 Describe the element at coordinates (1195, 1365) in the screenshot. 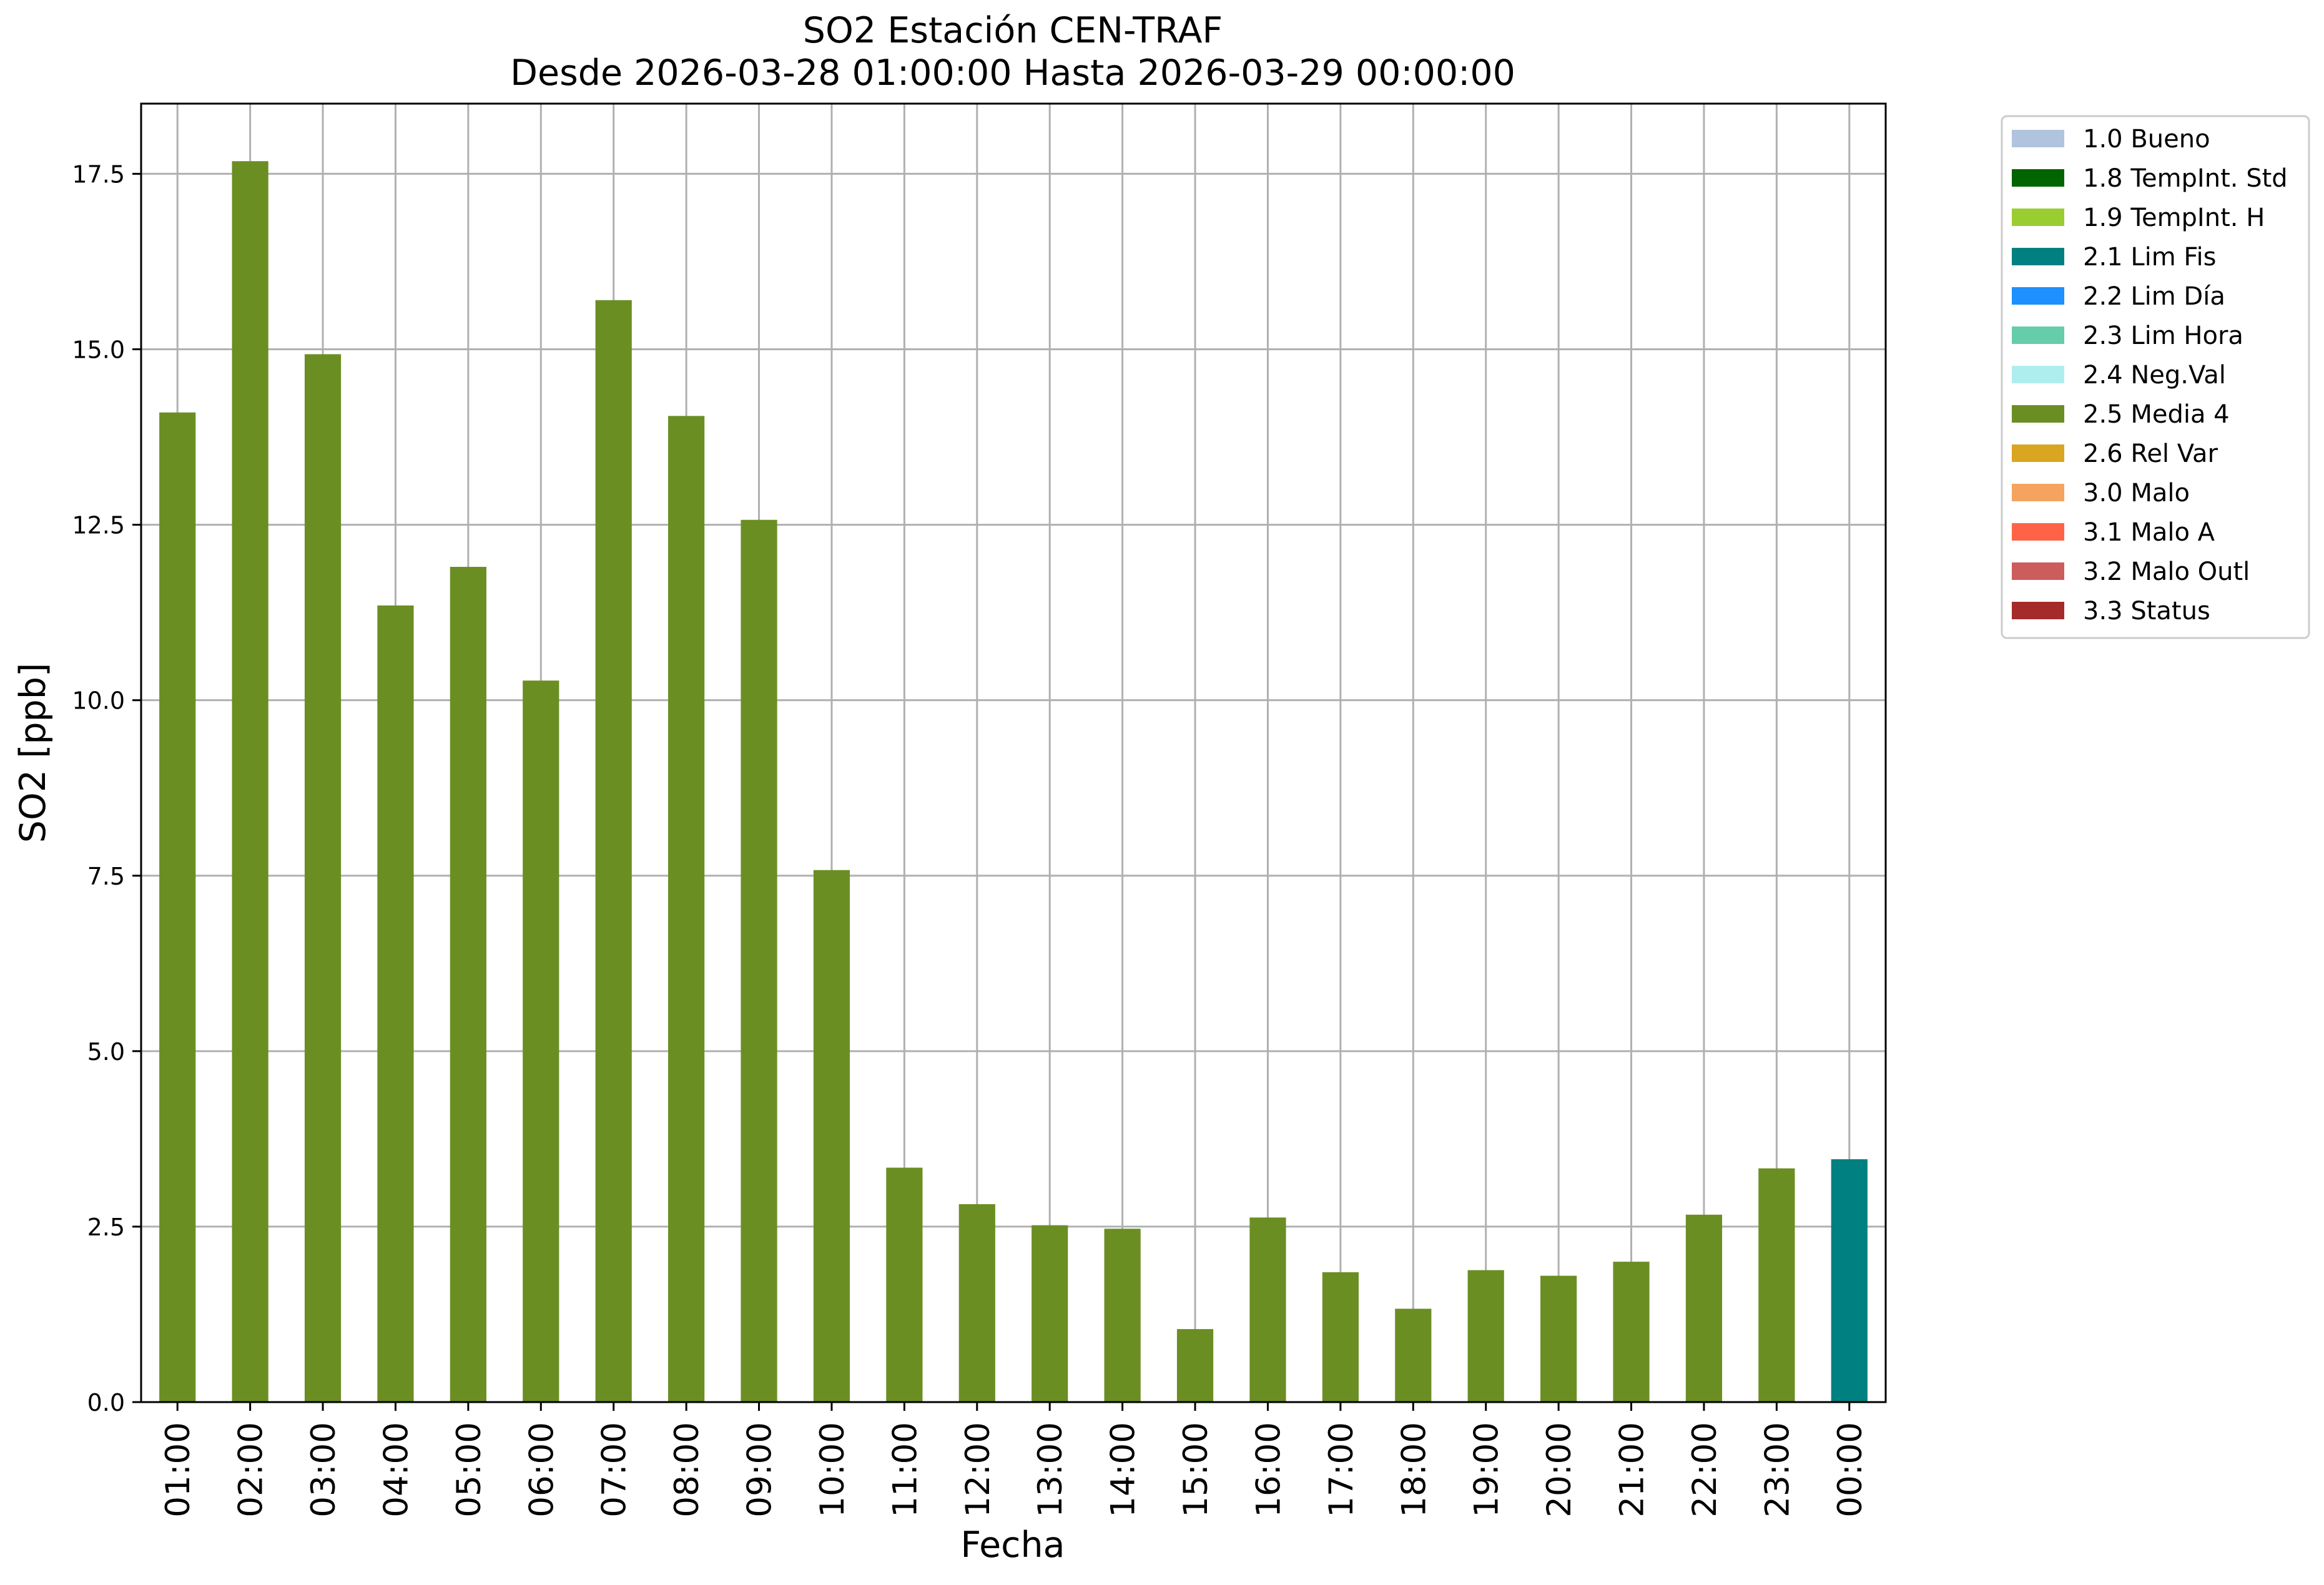

I see `bar-15:00` at that location.